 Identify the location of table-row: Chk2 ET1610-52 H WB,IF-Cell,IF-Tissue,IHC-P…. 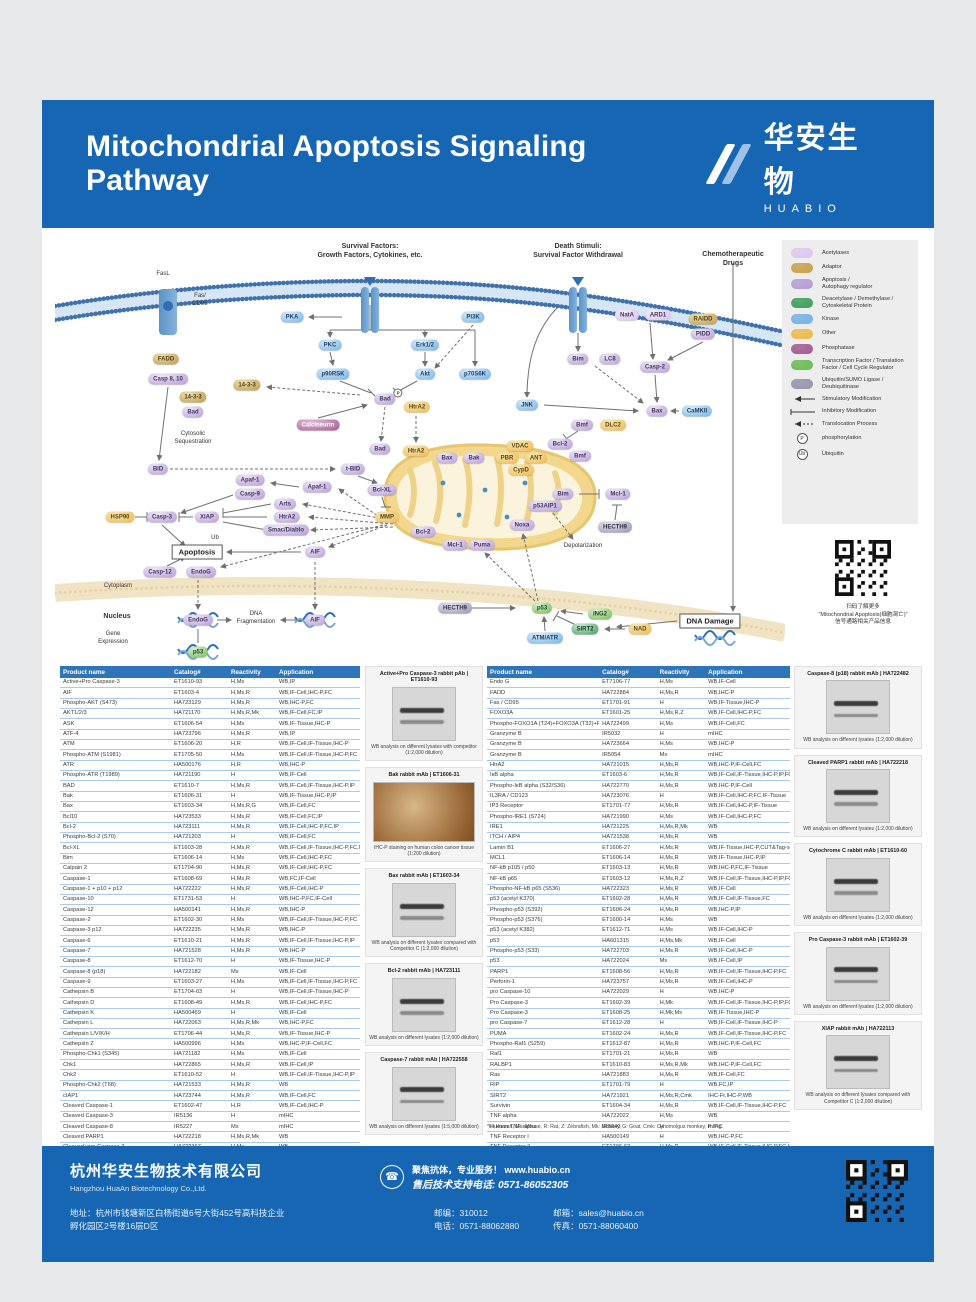
(210, 1075).